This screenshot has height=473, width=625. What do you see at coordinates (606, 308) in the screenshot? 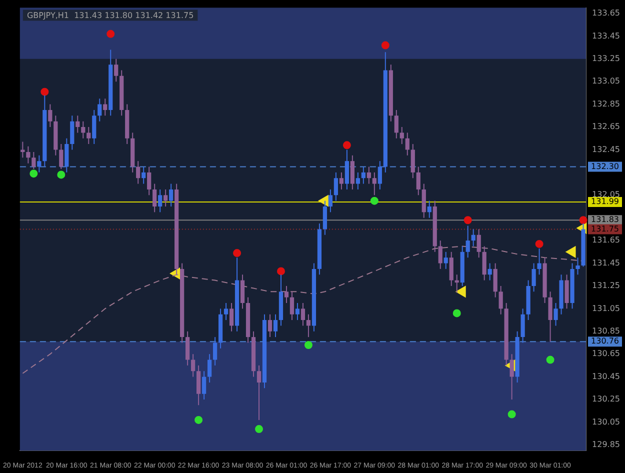
I see `y-tick-label: 131.05` at bounding box center [606, 308].